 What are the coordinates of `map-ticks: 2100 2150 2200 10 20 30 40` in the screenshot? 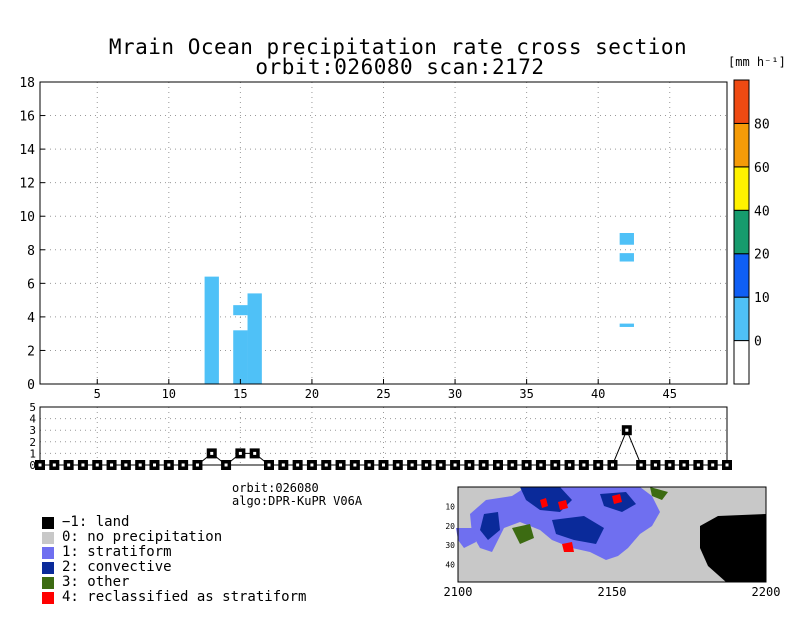 It's located at (612, 550).